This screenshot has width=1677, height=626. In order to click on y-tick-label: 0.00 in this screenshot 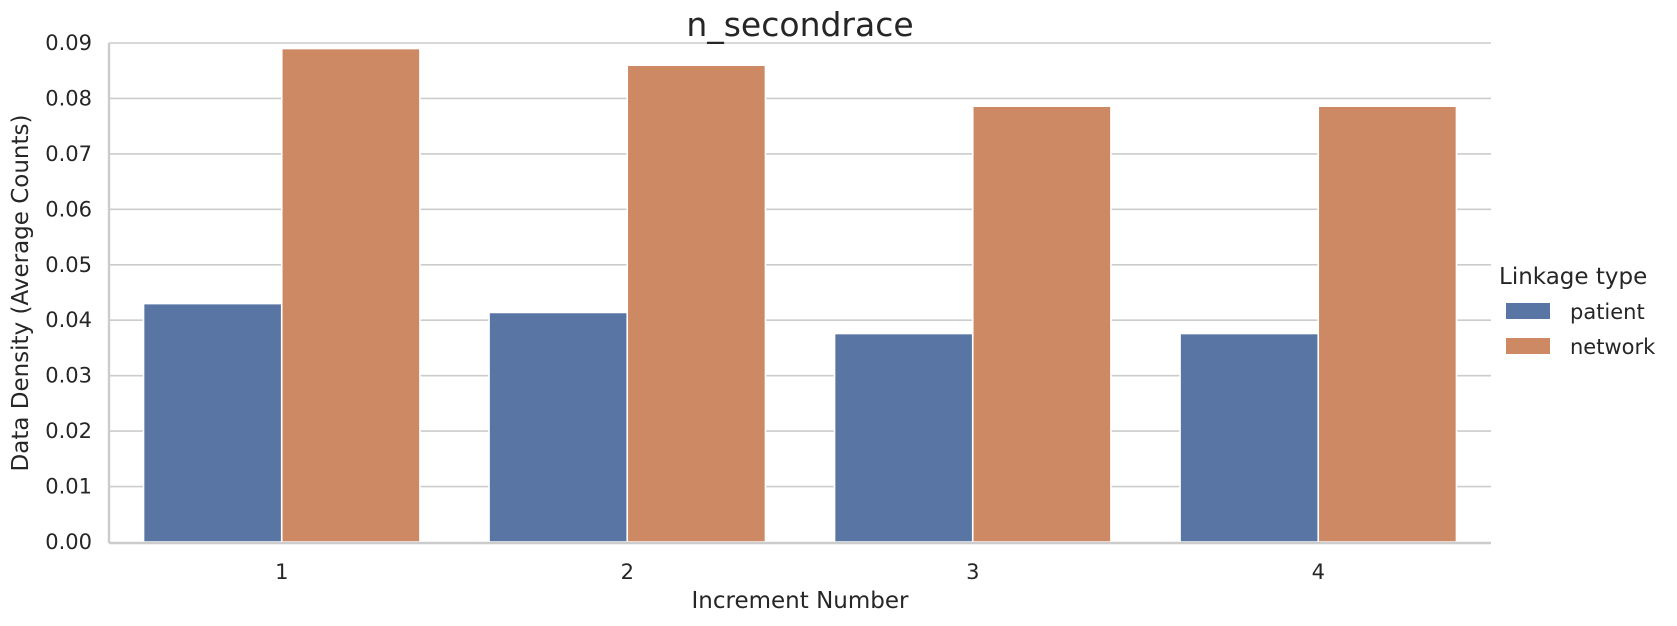, I will do `click(68, 542)`.